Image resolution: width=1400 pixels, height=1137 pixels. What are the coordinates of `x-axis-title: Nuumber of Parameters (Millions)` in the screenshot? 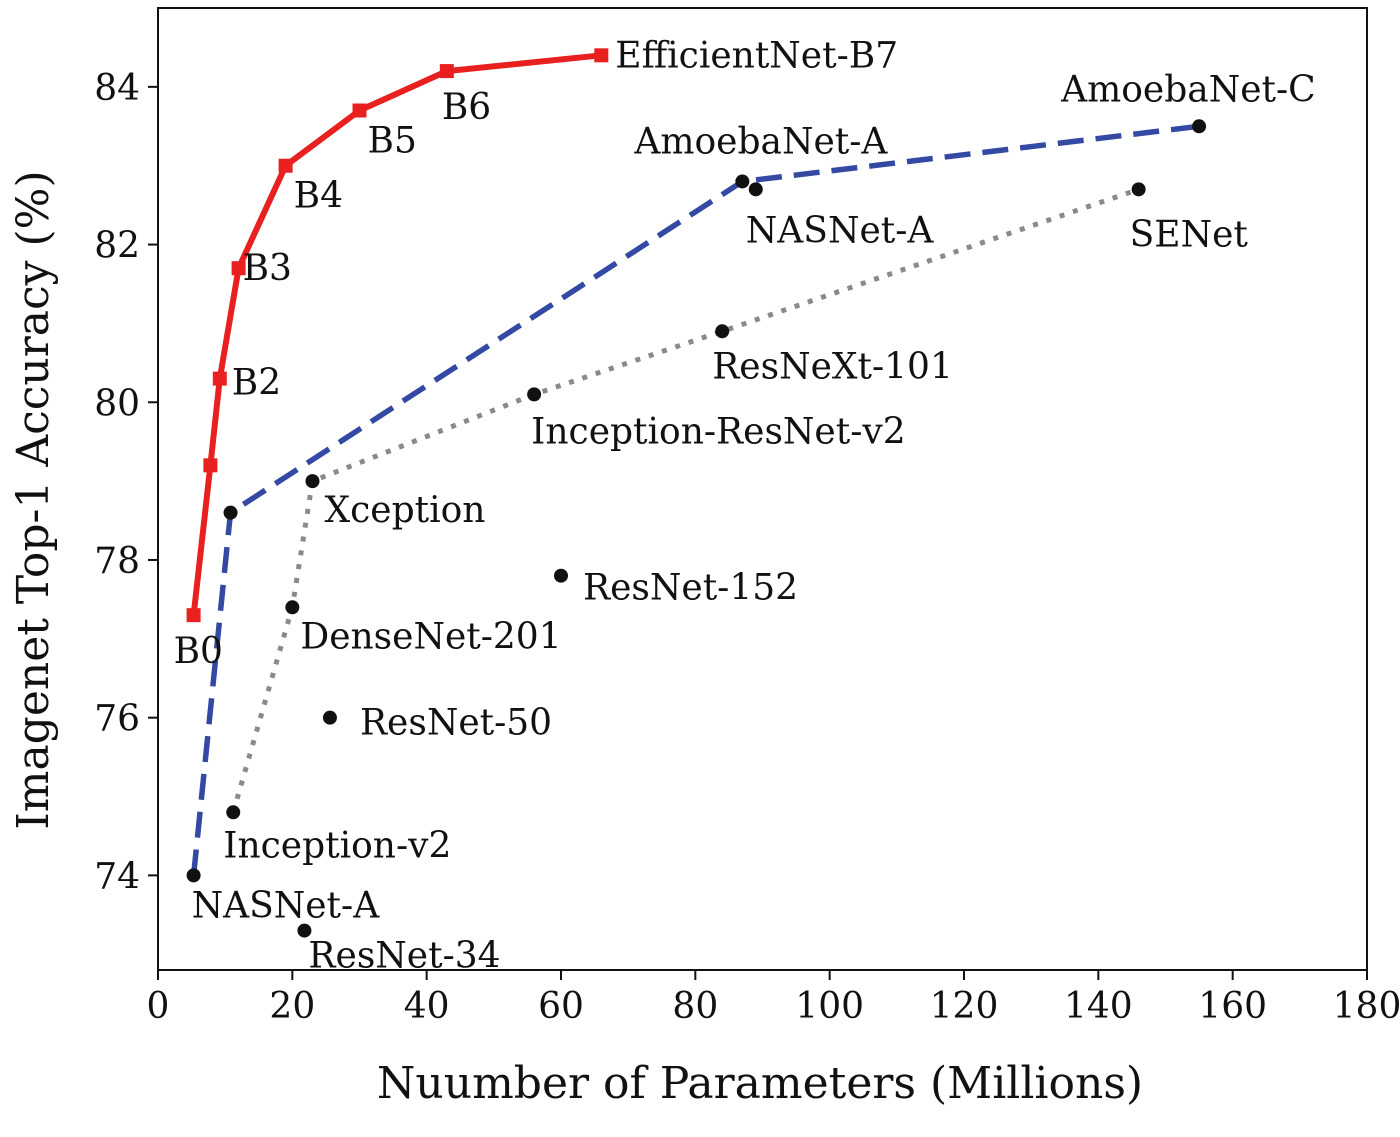 It's located at (760, 1083).